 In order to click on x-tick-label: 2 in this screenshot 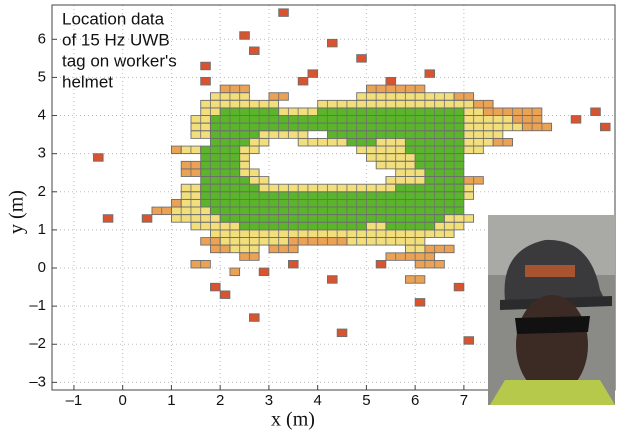, I will do `click(220, 400)`.